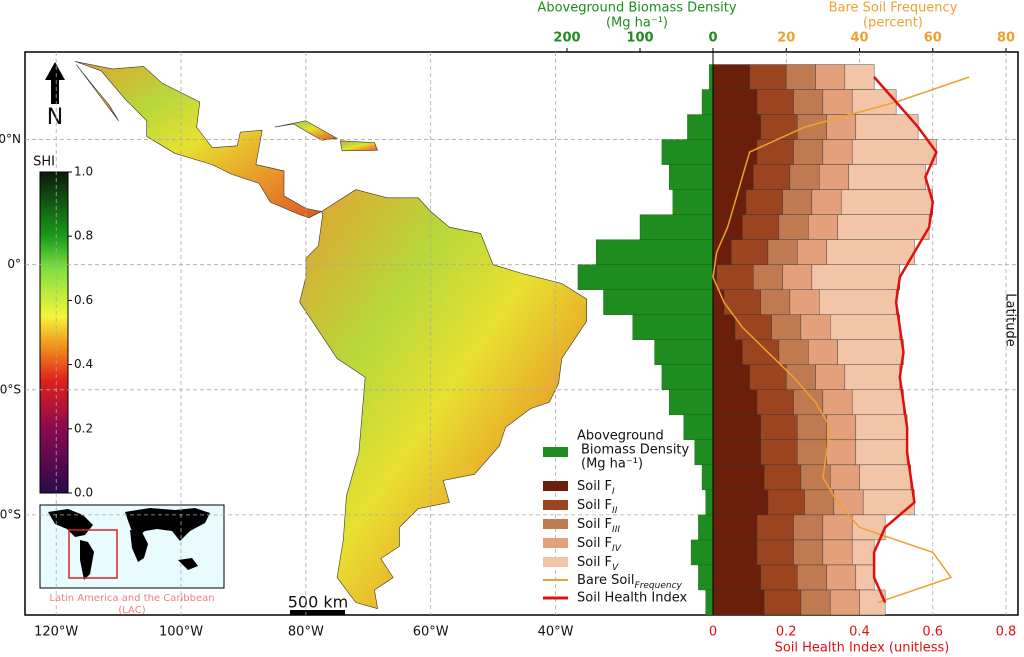 This screenshot has width=1024, height=657. I want to click on inset-label: (LAC), so click(131, 610).